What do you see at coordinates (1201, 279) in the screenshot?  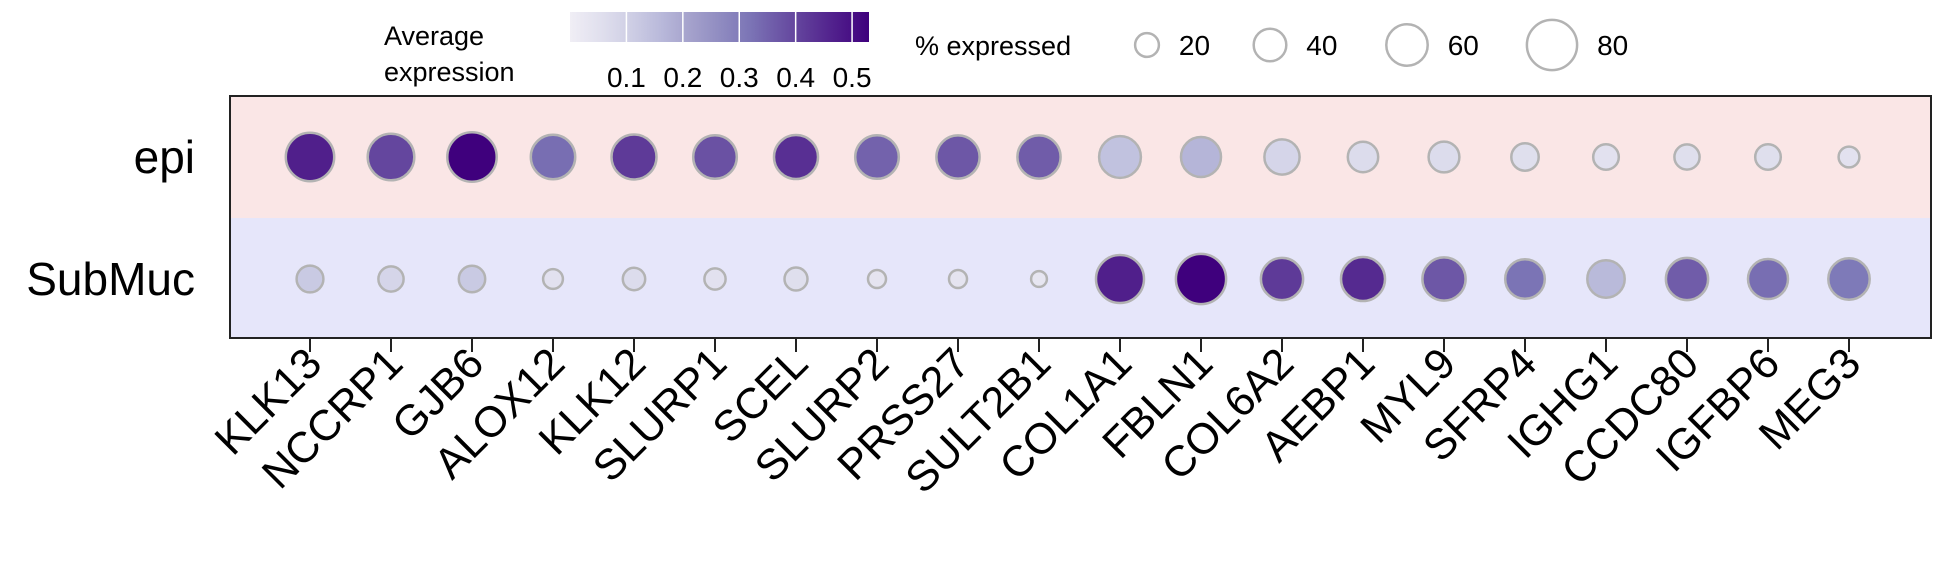 I see `dot-submuc-fbln1` at bounding box center [1201, 279].